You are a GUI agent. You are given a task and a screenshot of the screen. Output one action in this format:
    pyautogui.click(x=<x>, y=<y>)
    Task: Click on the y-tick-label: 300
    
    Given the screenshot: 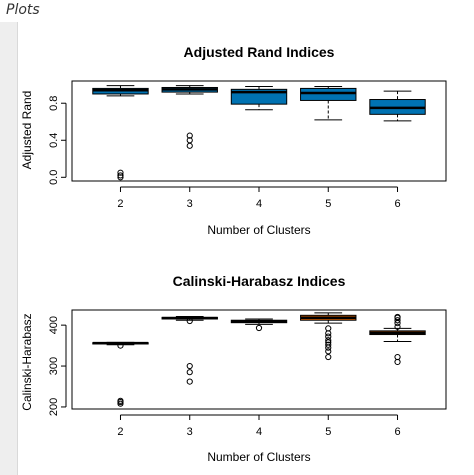 What is the action you would take?
    pyautogui.click(x=54, y=366)
    